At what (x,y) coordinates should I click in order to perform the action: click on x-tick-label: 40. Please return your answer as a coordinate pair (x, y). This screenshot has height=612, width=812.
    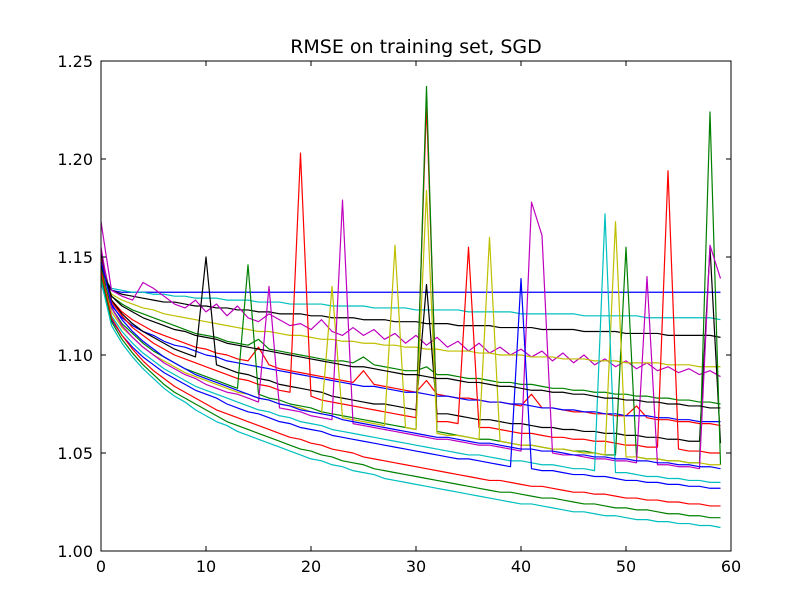
    Looking at the image, I should click on (521, 566).